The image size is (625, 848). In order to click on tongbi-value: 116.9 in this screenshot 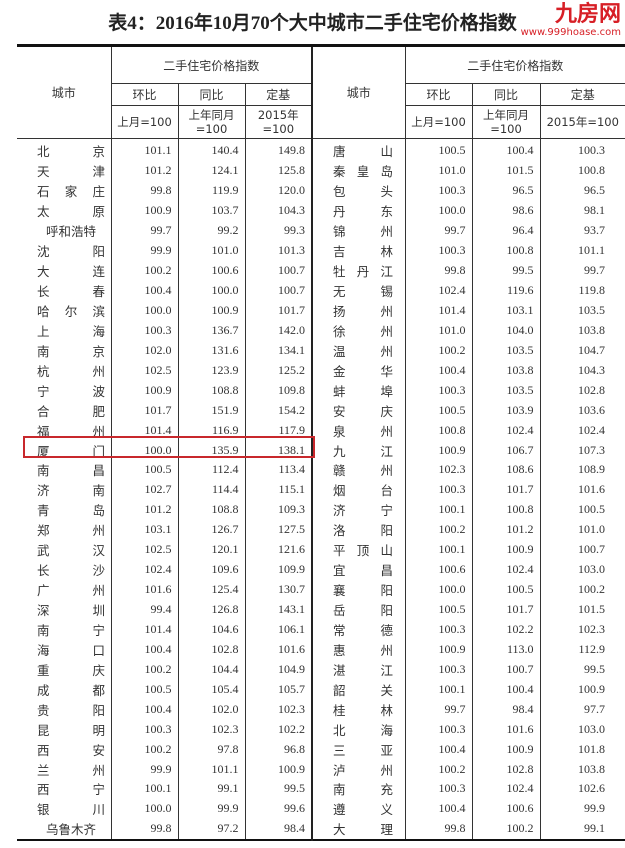, I will do `click(211, 430)`.